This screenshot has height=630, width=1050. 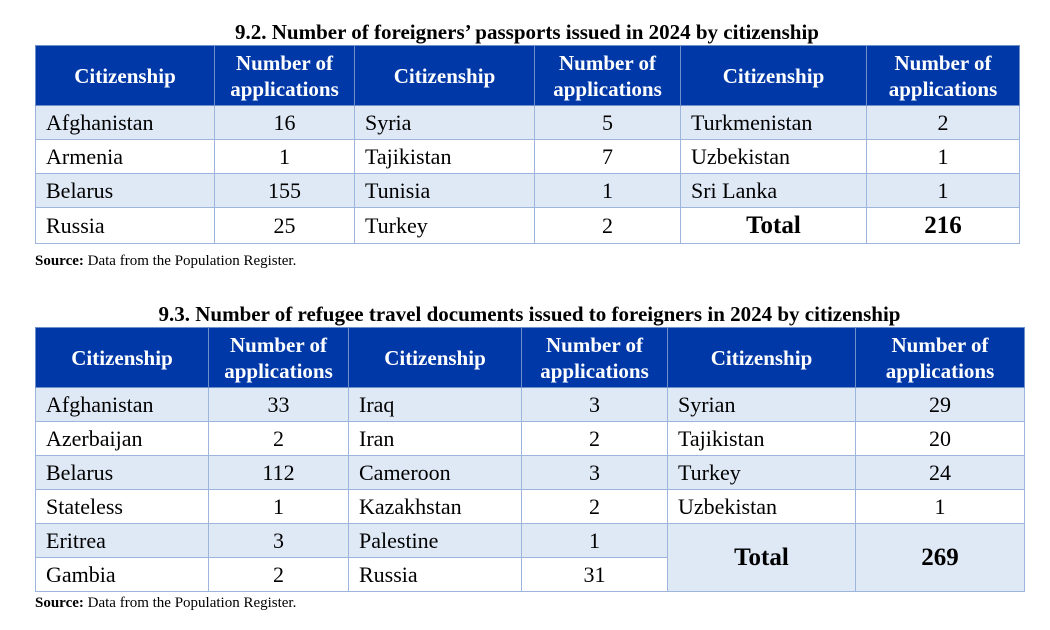 I want to click on country-cell: Azerbaijan, so click(x=122, y=438).